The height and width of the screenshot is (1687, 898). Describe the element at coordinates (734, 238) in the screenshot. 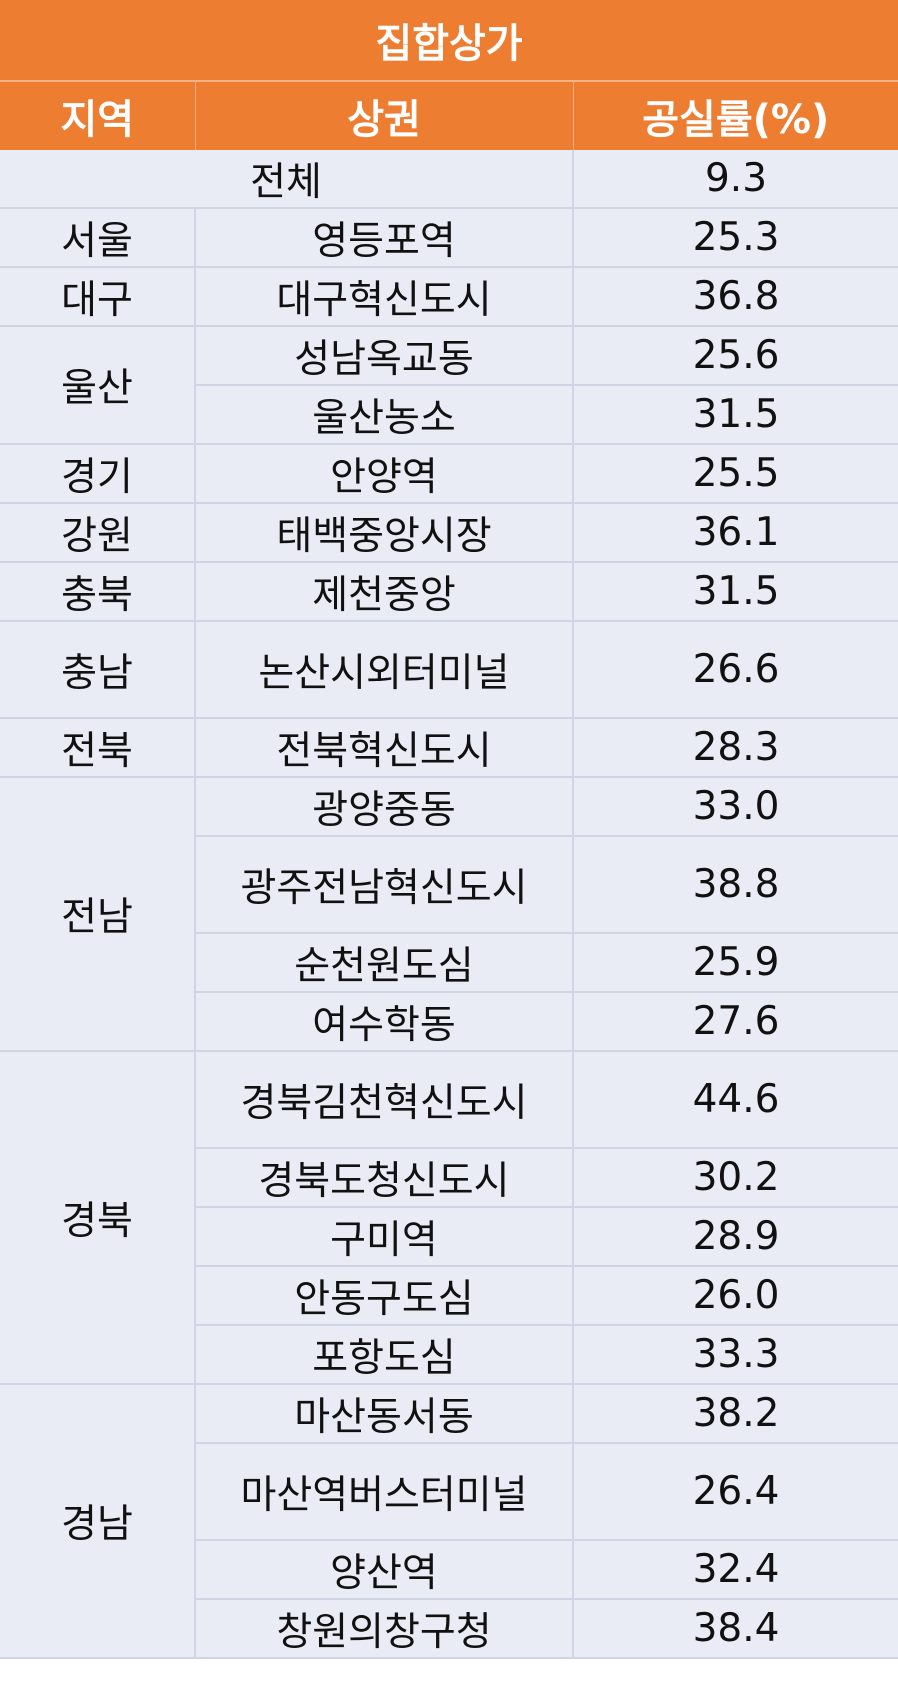

I see `vacancy-rate-cell: 25.3` at that location.